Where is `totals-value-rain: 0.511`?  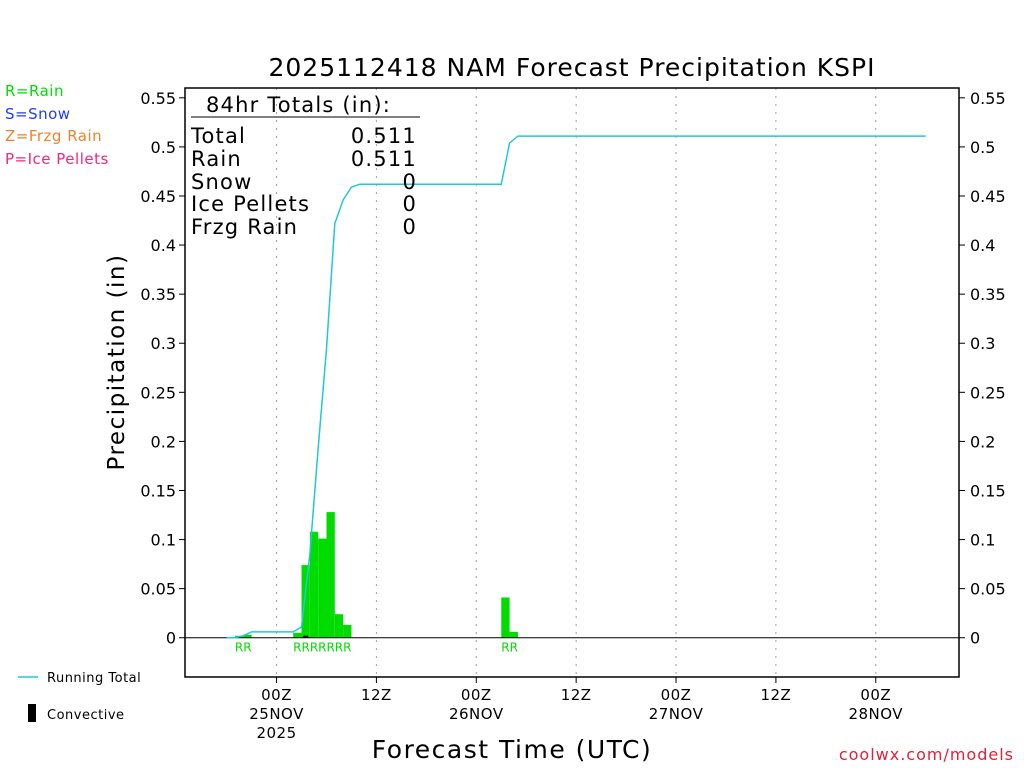
totals-value-rain: 0.511 is located at coordinates (384, 159).